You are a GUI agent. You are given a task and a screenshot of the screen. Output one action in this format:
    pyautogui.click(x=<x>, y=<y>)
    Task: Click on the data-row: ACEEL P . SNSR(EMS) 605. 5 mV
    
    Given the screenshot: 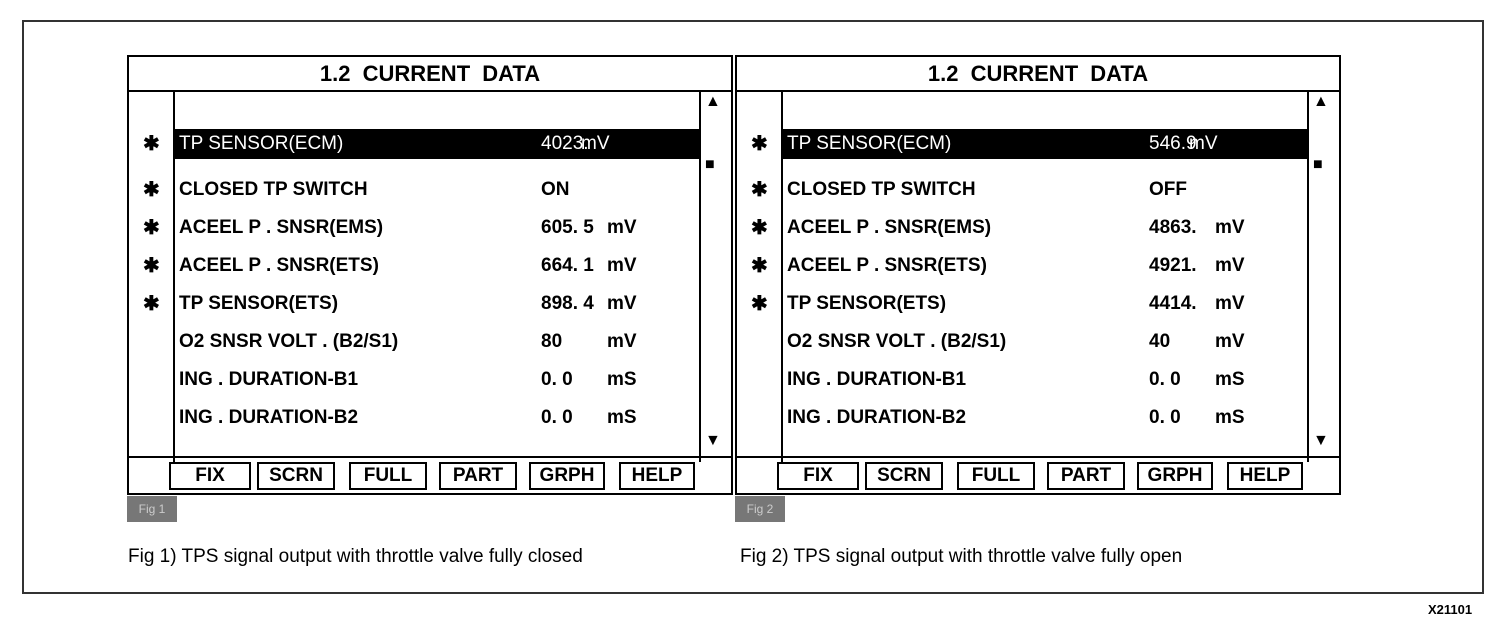 What is the action you would take?
    pyautogui.click(x=437, y=228)
    